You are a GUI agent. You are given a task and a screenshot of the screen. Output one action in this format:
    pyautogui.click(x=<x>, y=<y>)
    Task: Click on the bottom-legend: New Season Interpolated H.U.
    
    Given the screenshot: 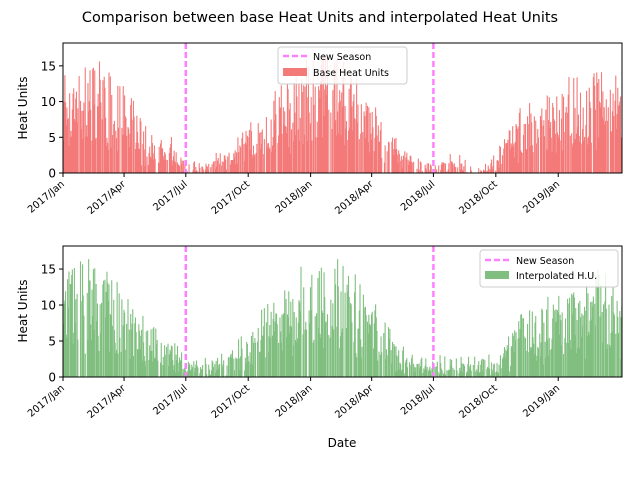 What is the action you would take?
    pyautogui.click(x=549, y=268)
    